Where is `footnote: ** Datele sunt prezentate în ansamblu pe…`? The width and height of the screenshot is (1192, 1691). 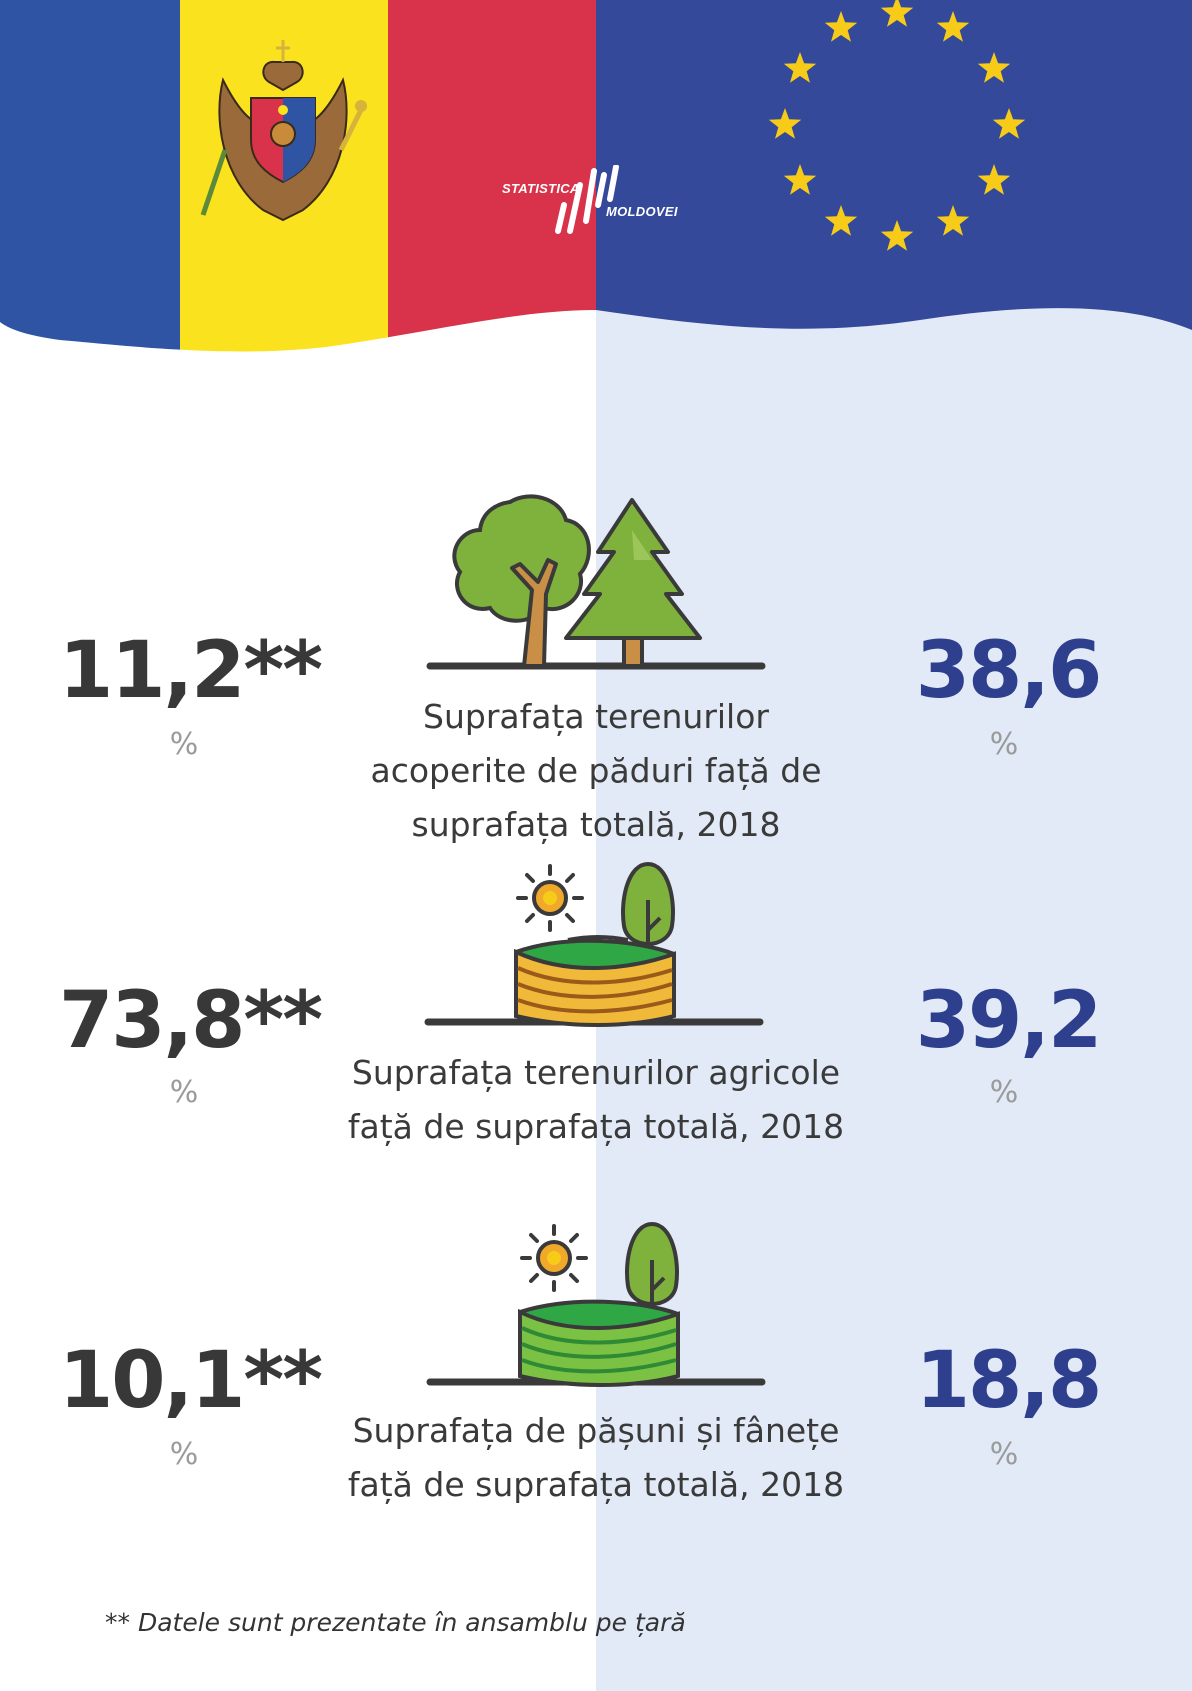
footnote: ** Datele sunt prezentate în ansamblu pe… is located at coordinates (395, 1622).